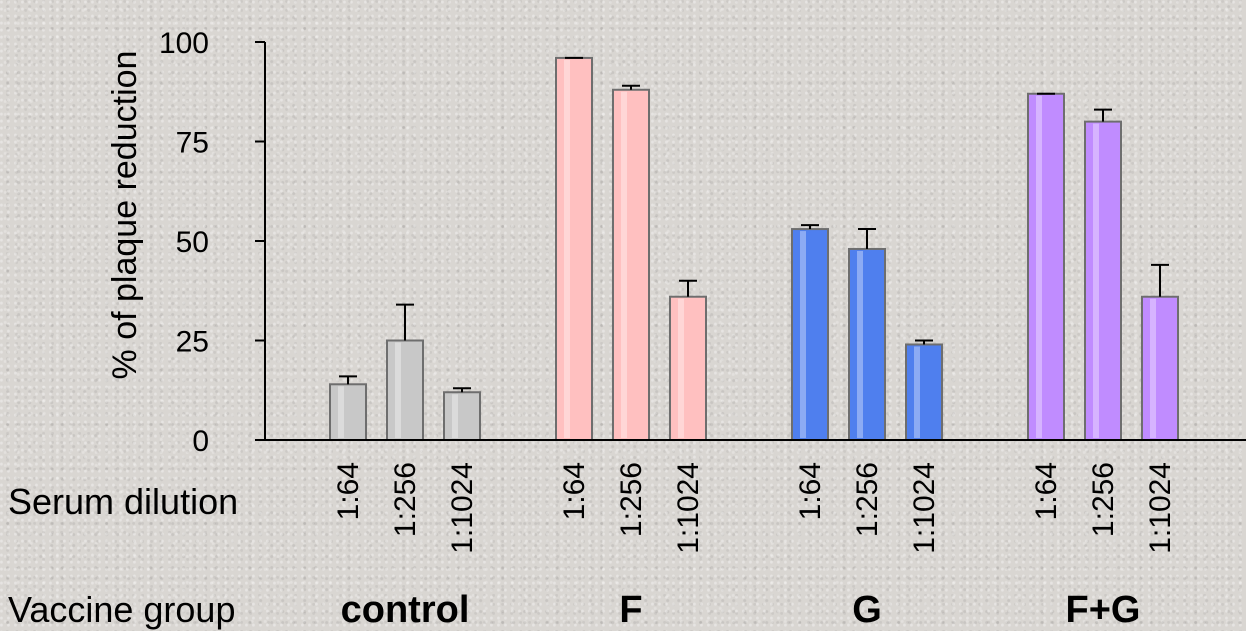  I want to click on serum-dilution-row-label: Serum dilution, so click(123, 501).